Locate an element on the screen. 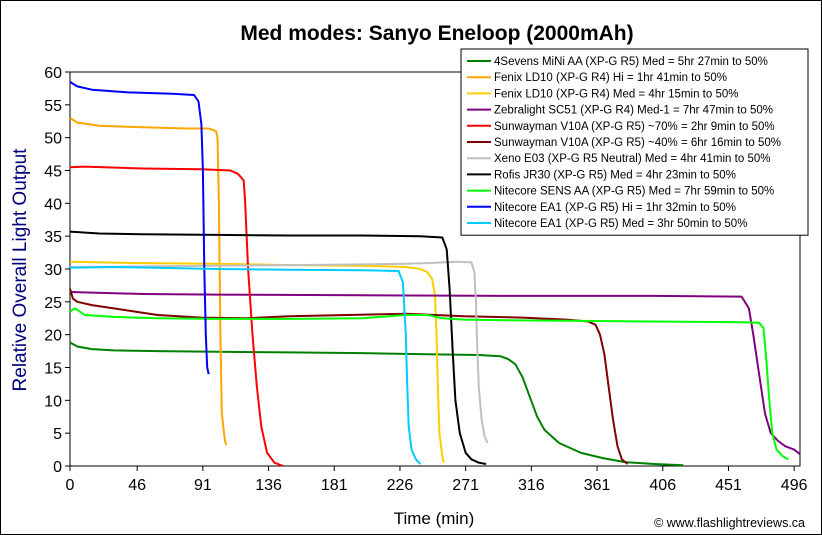  x-tick-label: 271 is located at coordinates (465, 485).